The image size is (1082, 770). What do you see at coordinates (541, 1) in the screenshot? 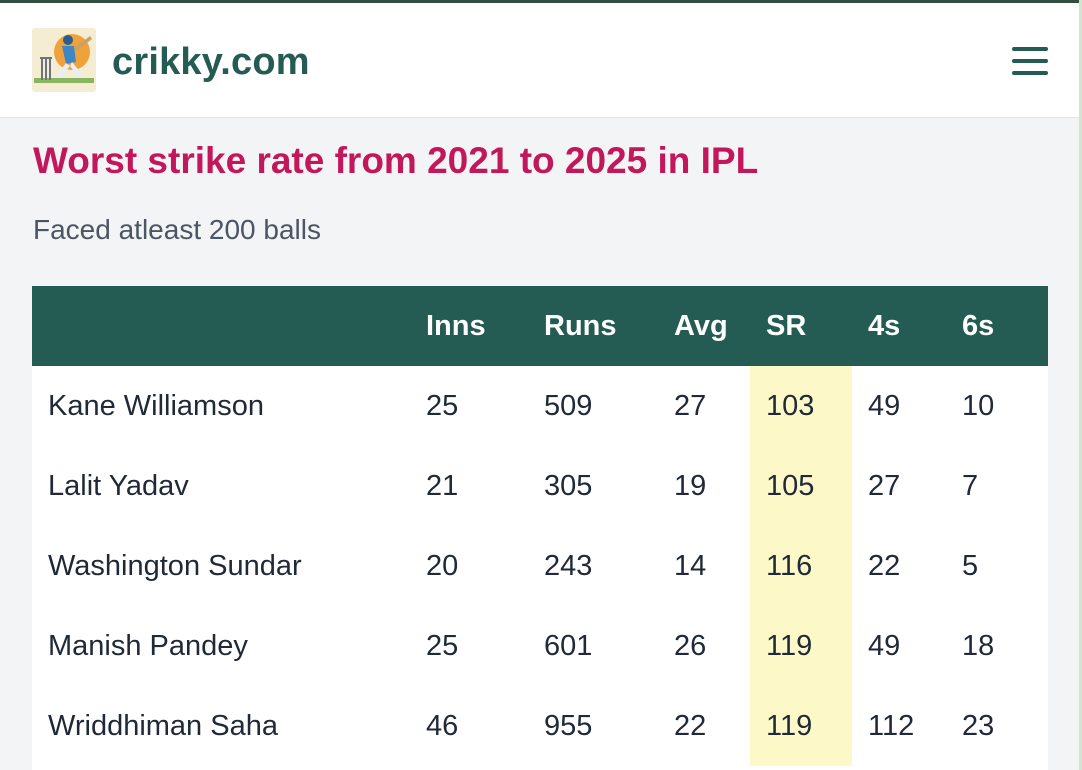
I see `window-top-border` at bounding box center [541, 1].